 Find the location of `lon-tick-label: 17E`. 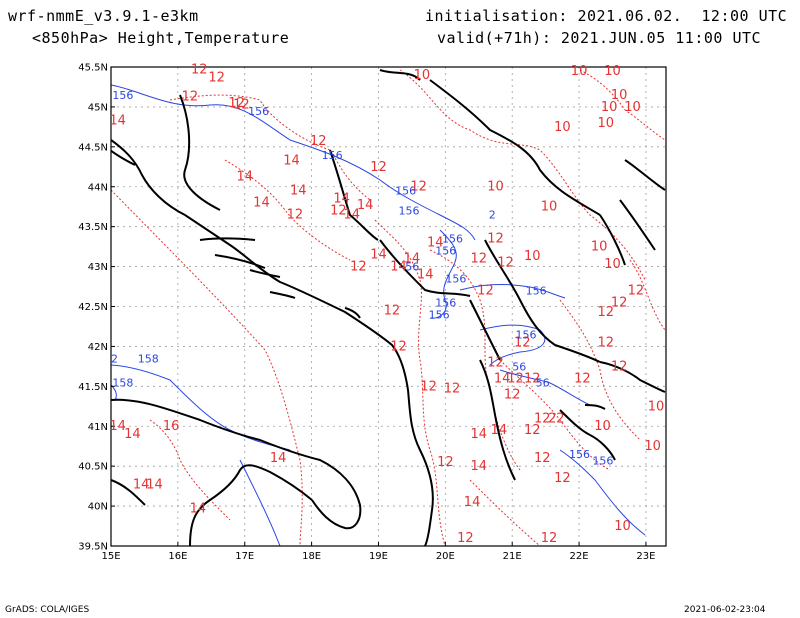

lon-tick-label: 17E is located at coordinates (244, 556).